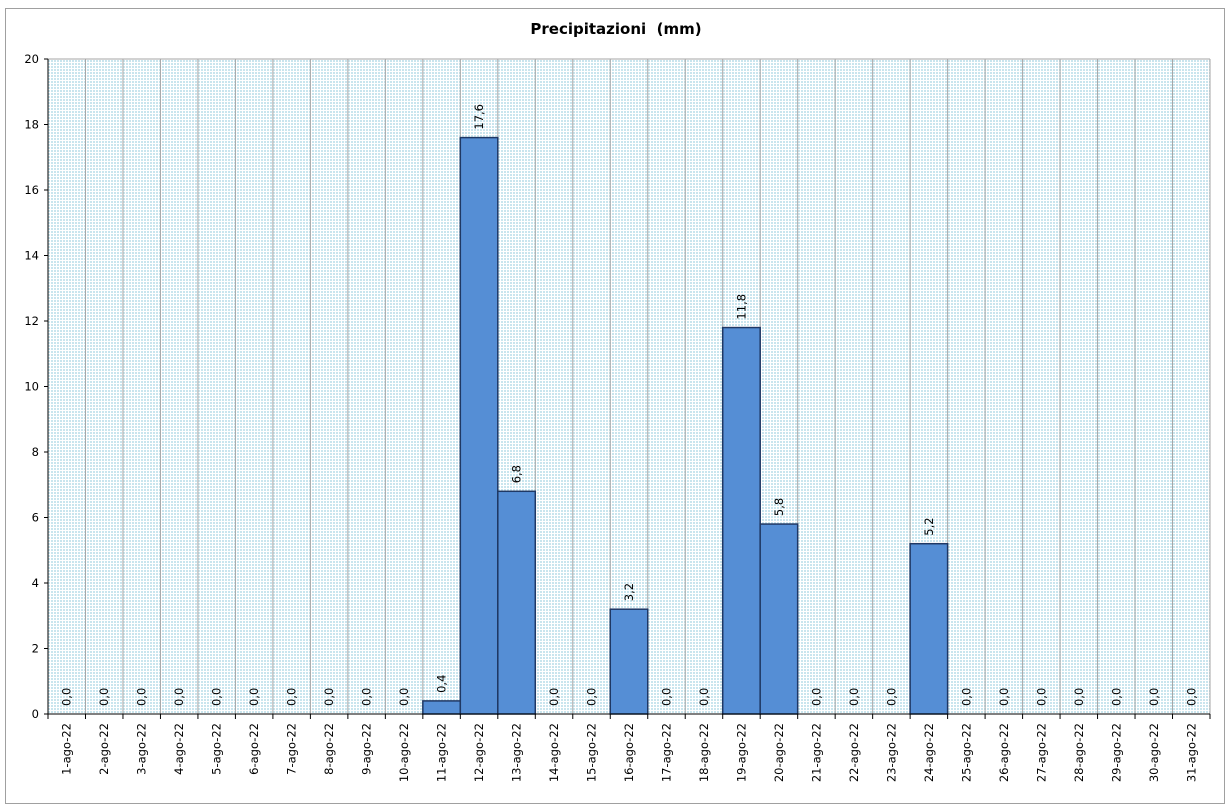 The height and width of the screenshot is (809, 1232). I want to click on data-label: 11,8, so click(741, 307).